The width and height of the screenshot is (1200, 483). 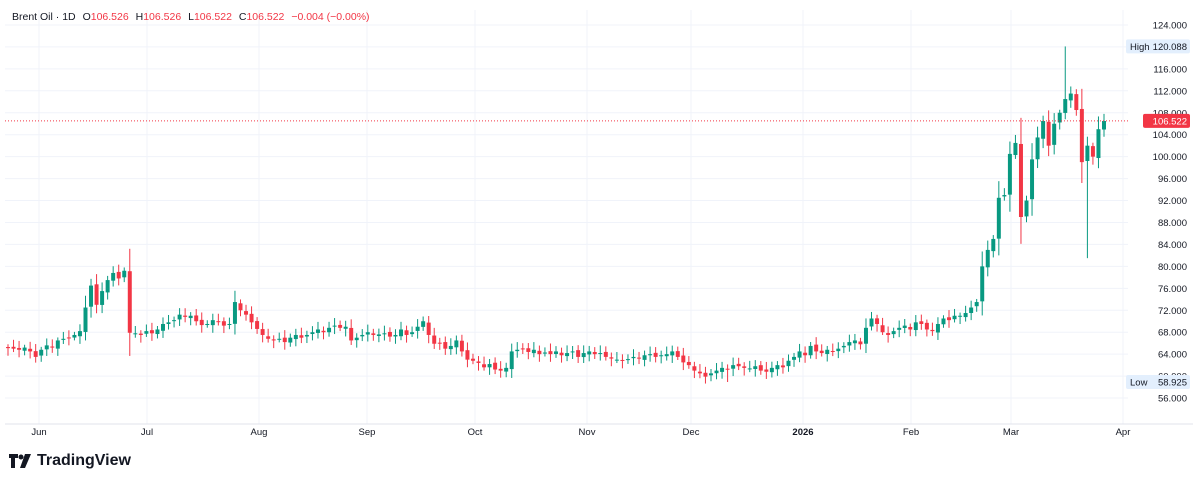 I want to click on interval-label: 1D, so click(x=69, y=17).